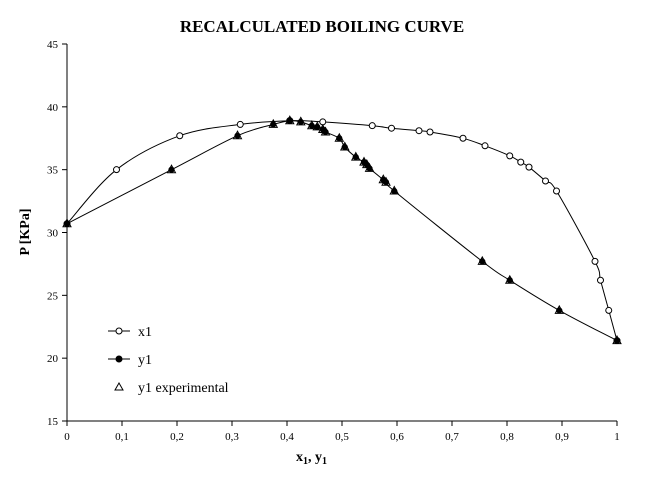  I want to click on x-axis-ticks: 0 0,1 0,2 0,3 0,4 0,5 0,6 0,7 0,8 0,9 1, so click(342, 432).